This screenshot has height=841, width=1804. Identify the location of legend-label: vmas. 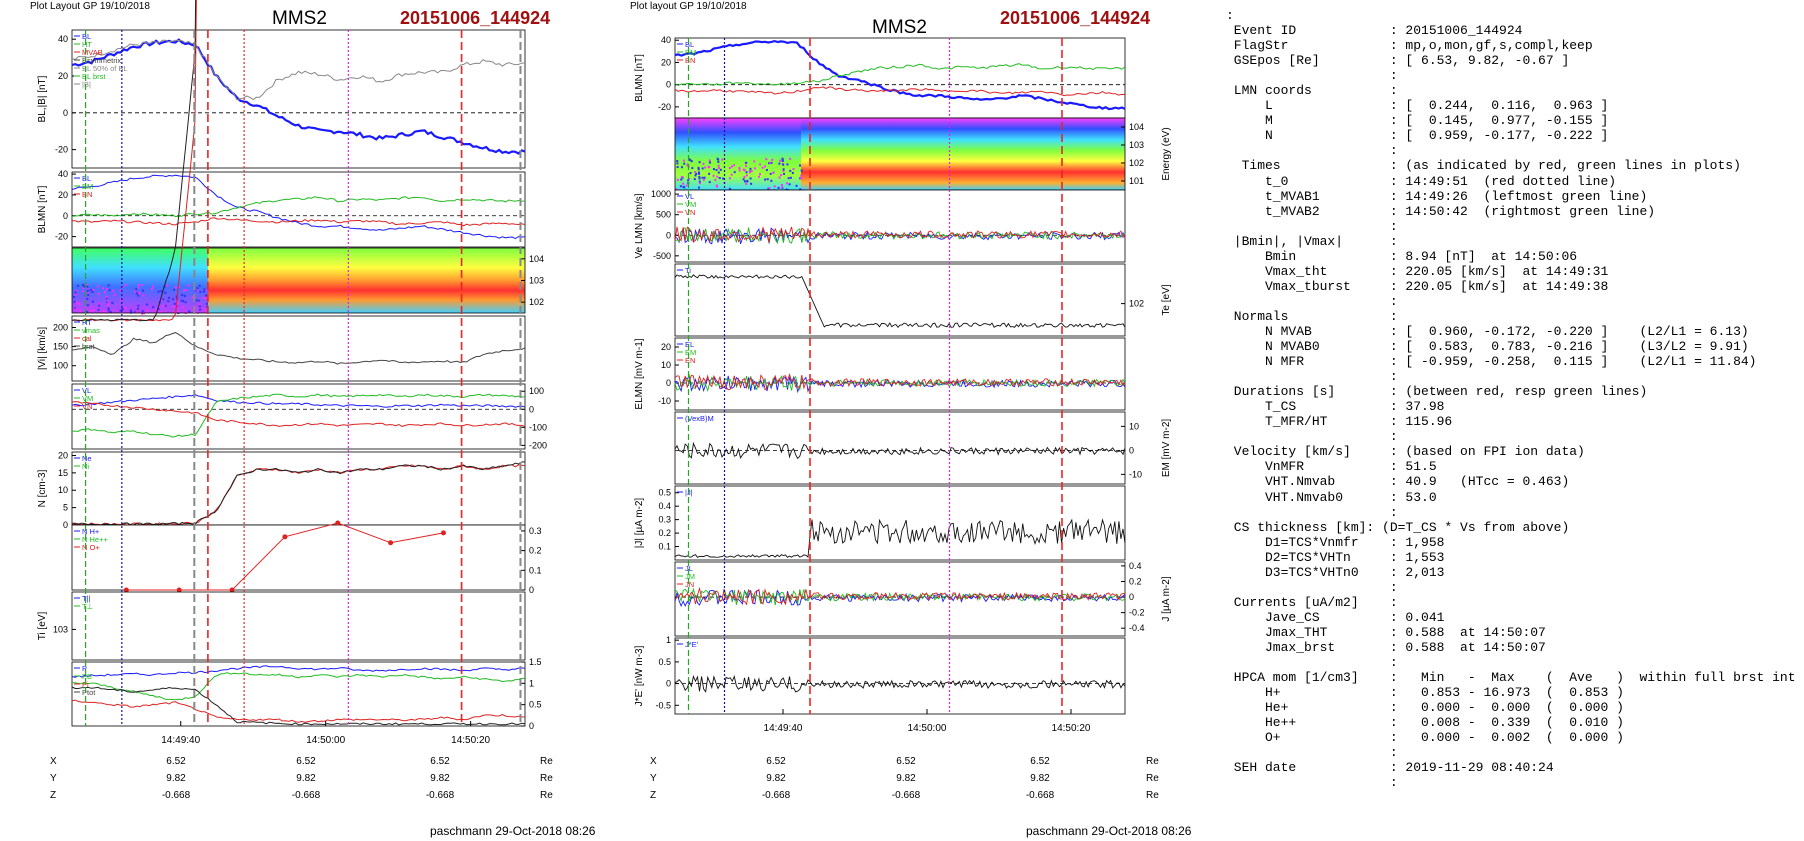
(91, 330).